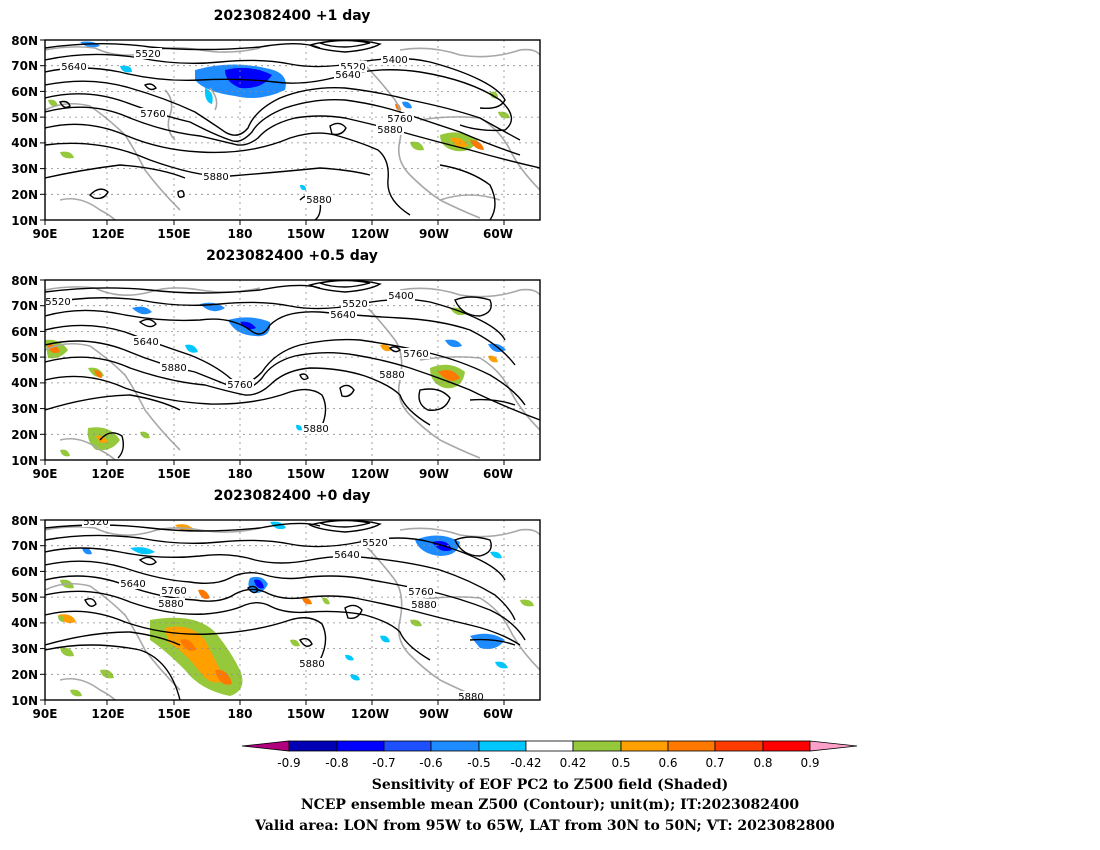 This screenshot has width=1100, height=850. Describe the element at coordinates (292, 16) in the screenshot. I see `panel-title: 2023082400 +1 day` at that location.